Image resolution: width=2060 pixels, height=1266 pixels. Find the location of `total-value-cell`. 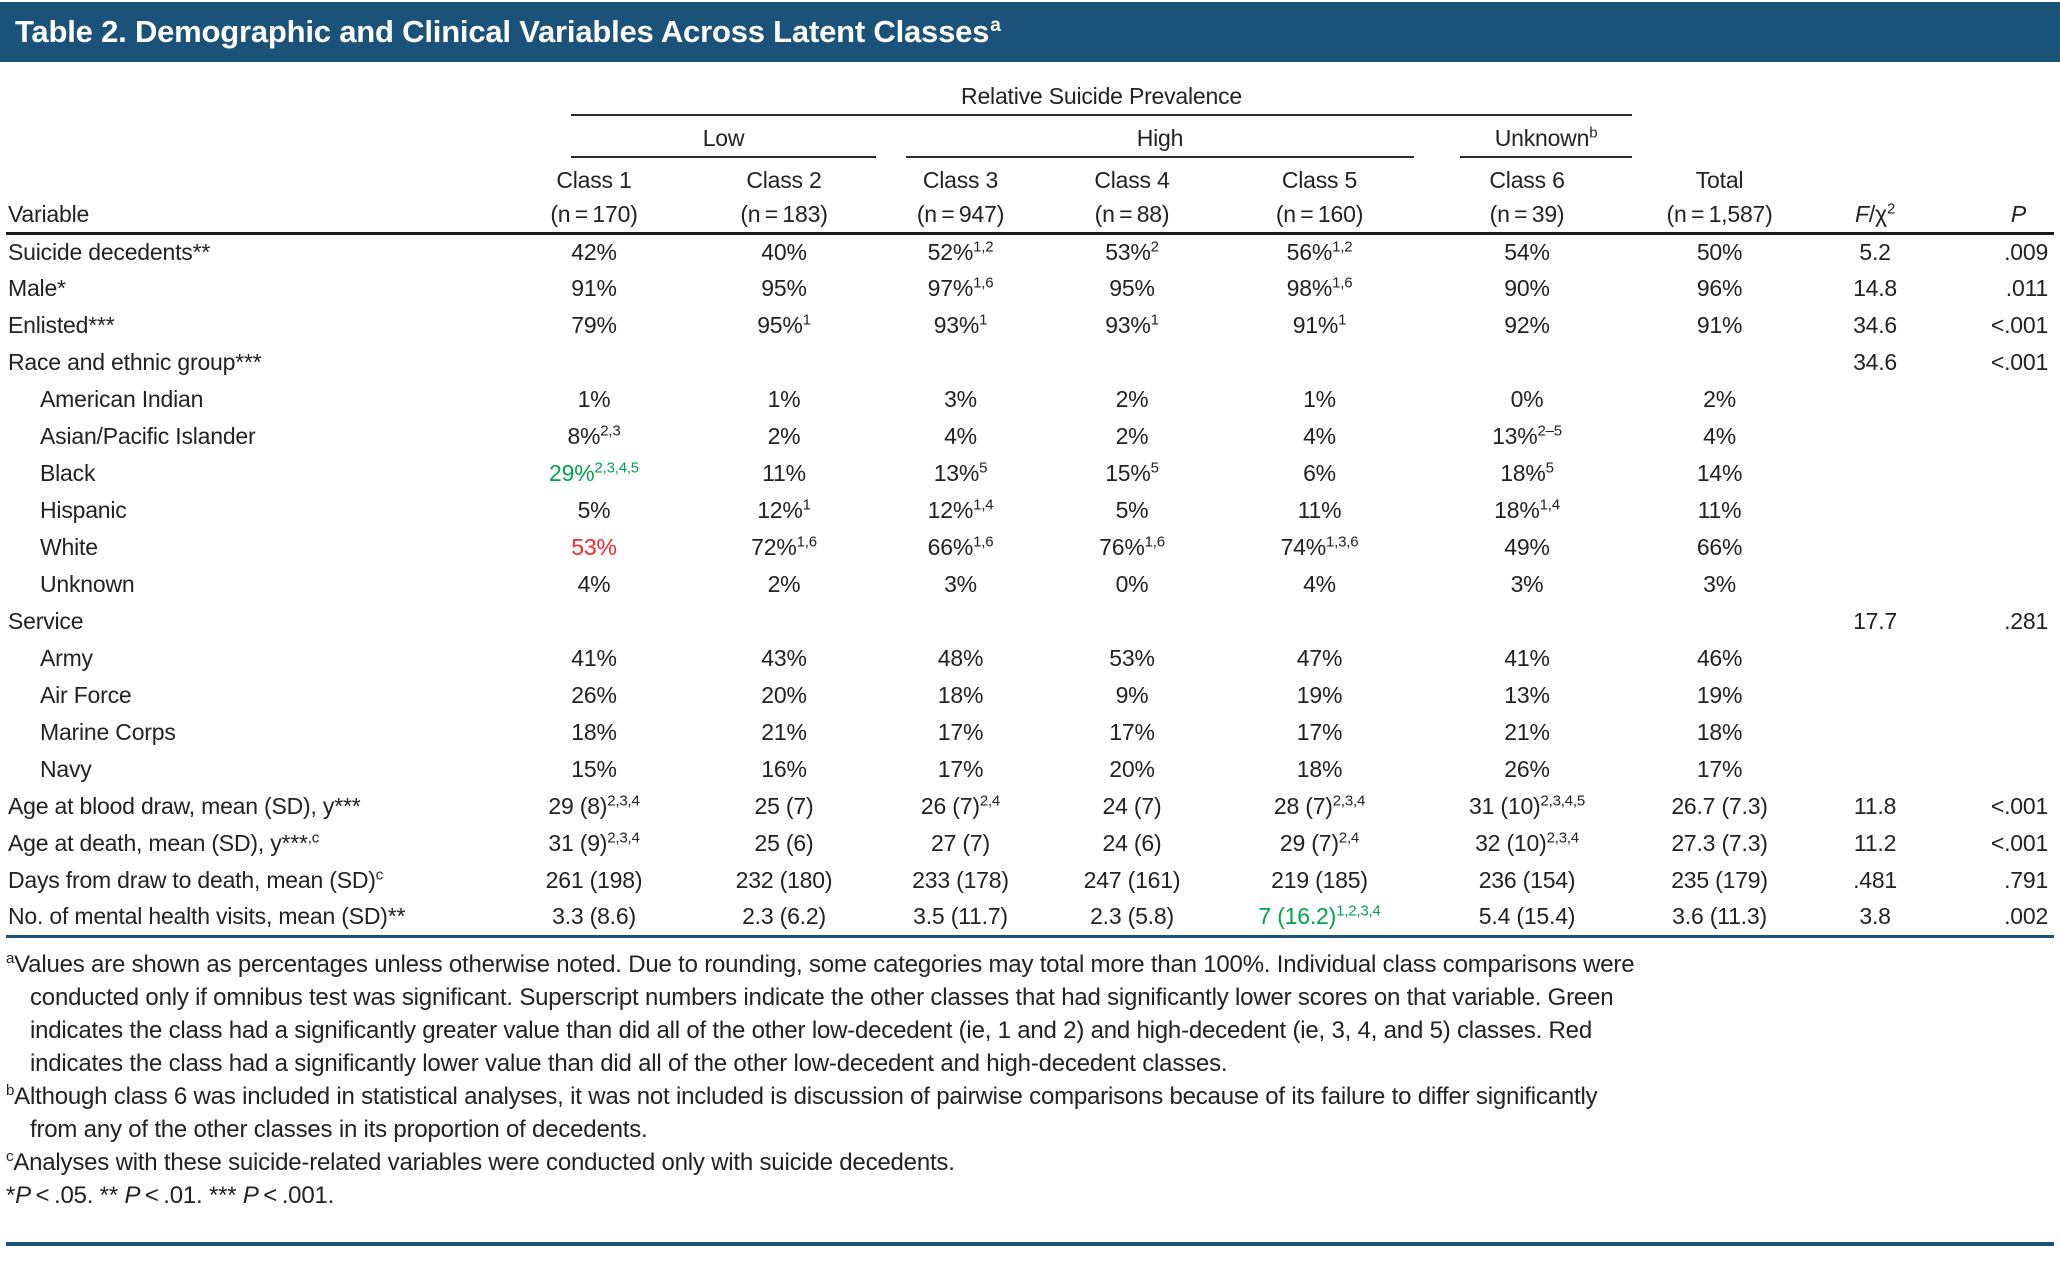

total-value-cell is located at coordinates (1719, 621).